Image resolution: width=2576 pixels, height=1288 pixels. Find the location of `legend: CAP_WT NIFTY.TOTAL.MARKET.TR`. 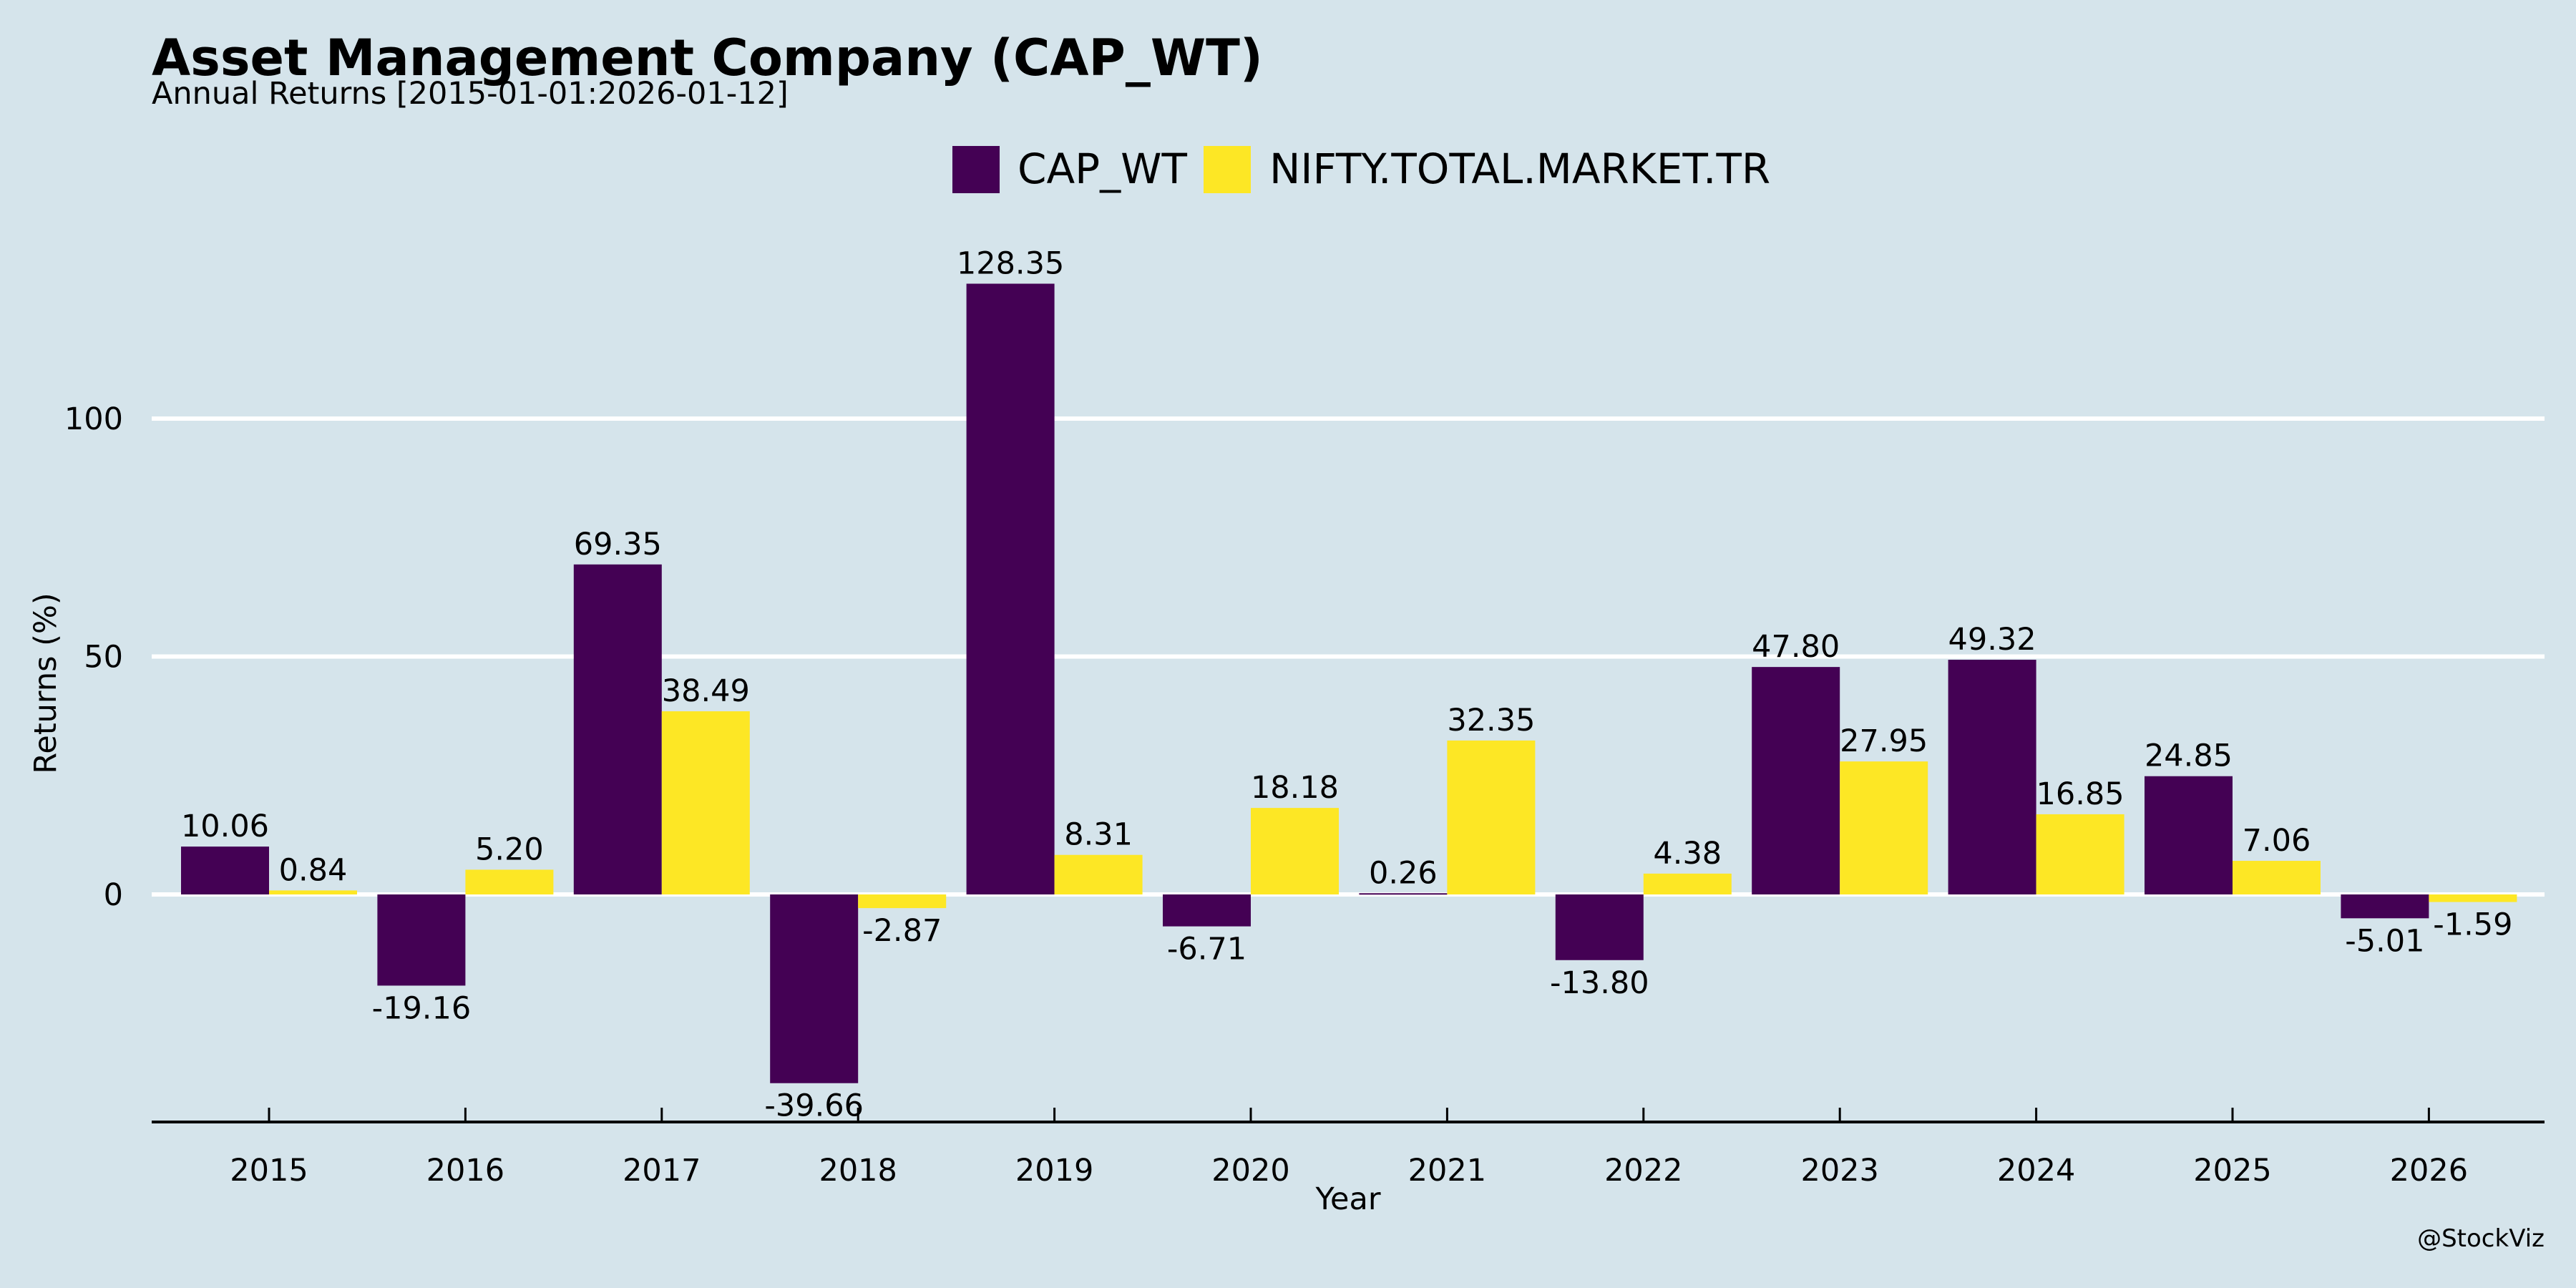

legend: CAP_WT NIFTY.TOTAL.MARKET.TR is located at coordinates (1361, 169).